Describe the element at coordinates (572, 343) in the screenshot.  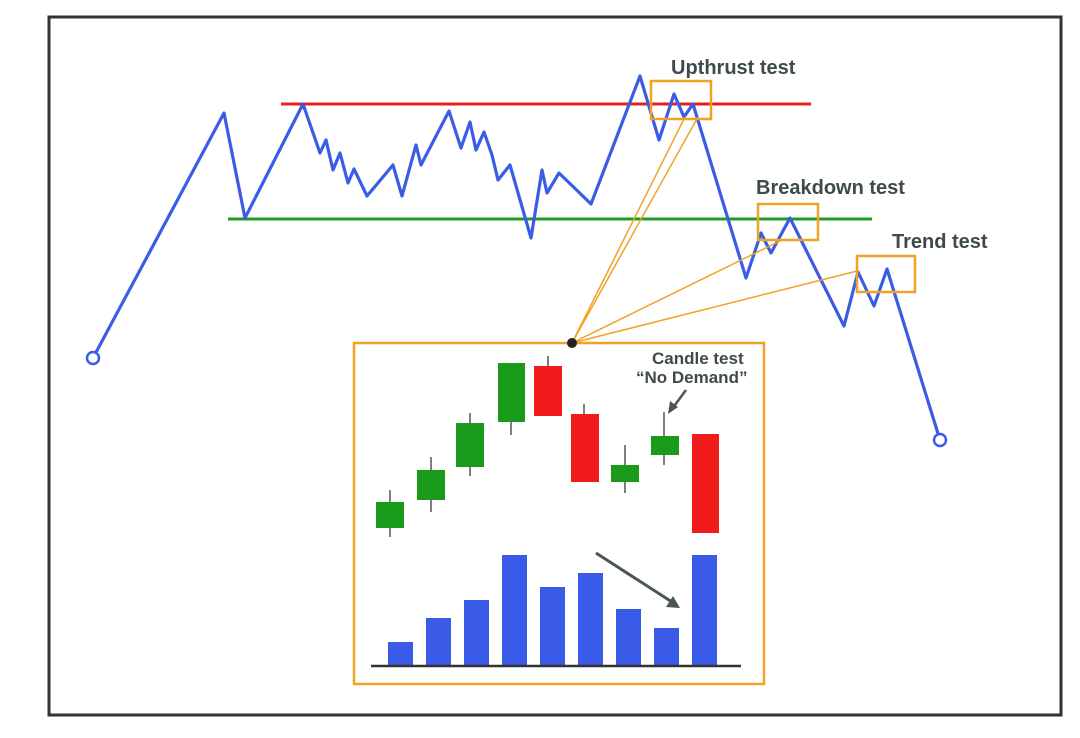
I see `inset-anchor-dot` at that location.